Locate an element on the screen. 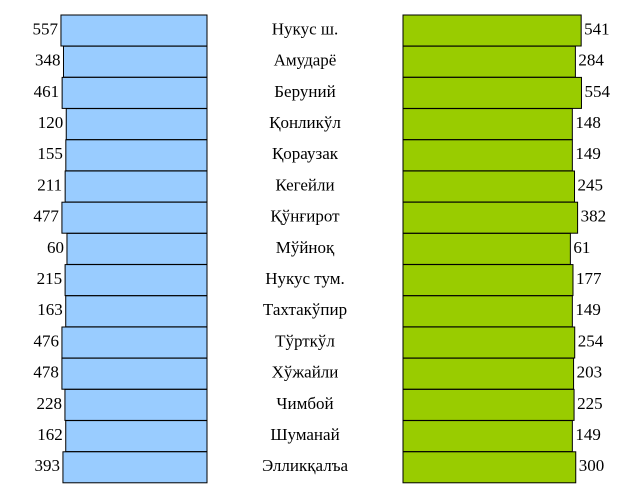 This screenshot has width=632, height=484. value-label: 477 is located at coordinates (46, 216).